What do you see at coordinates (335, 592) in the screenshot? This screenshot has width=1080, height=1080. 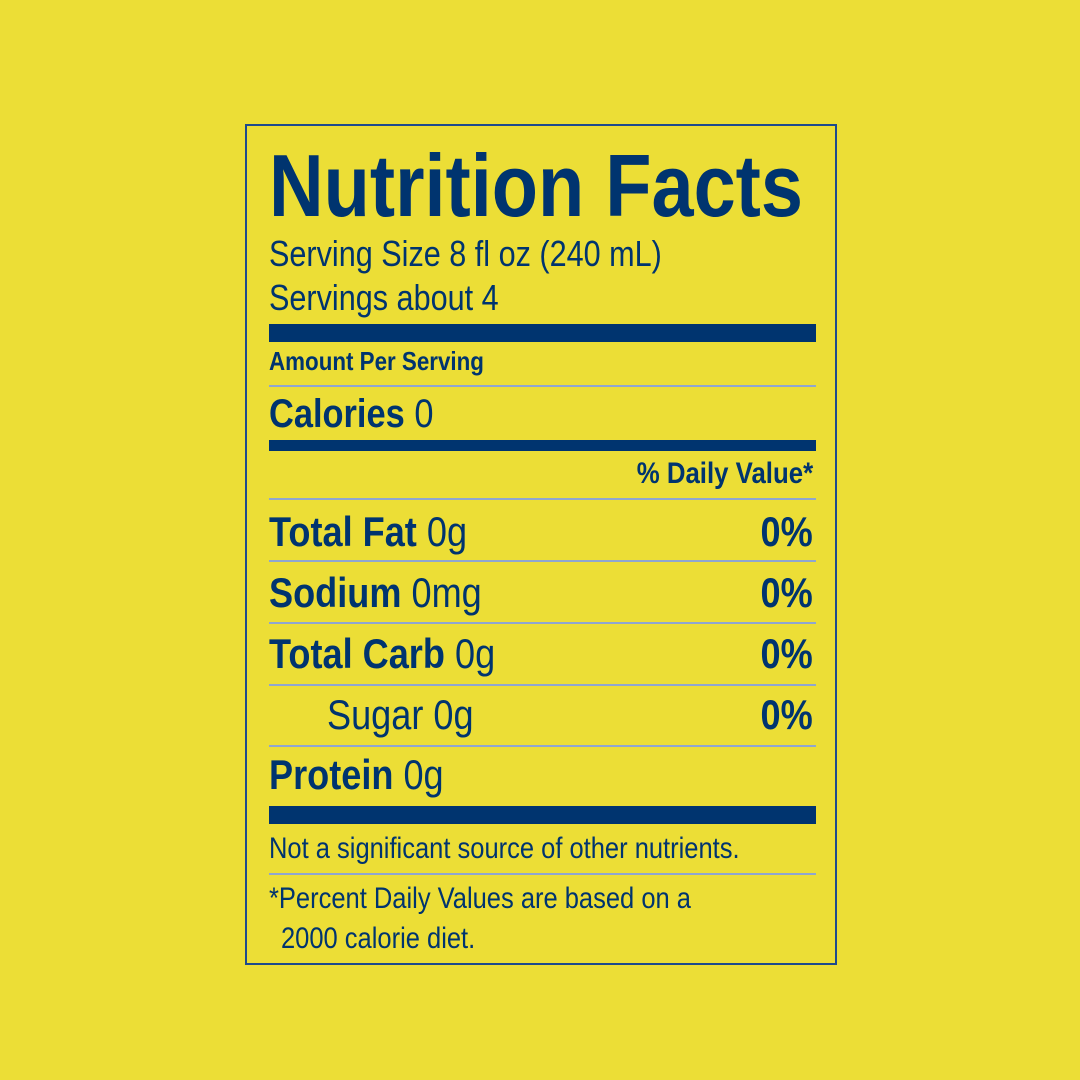 I see `nutrient-label: Sodium` at bounding box center [335, 592].